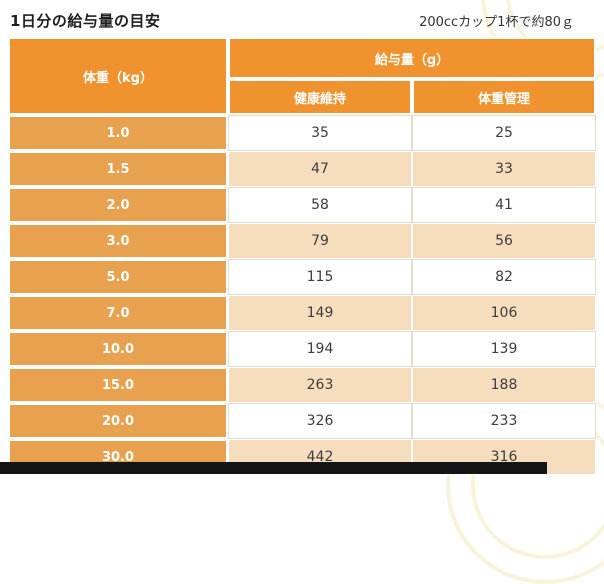 This screenshot has width=604, height=584. I want to click on weight-control-cell: 233, so click(504, 421).